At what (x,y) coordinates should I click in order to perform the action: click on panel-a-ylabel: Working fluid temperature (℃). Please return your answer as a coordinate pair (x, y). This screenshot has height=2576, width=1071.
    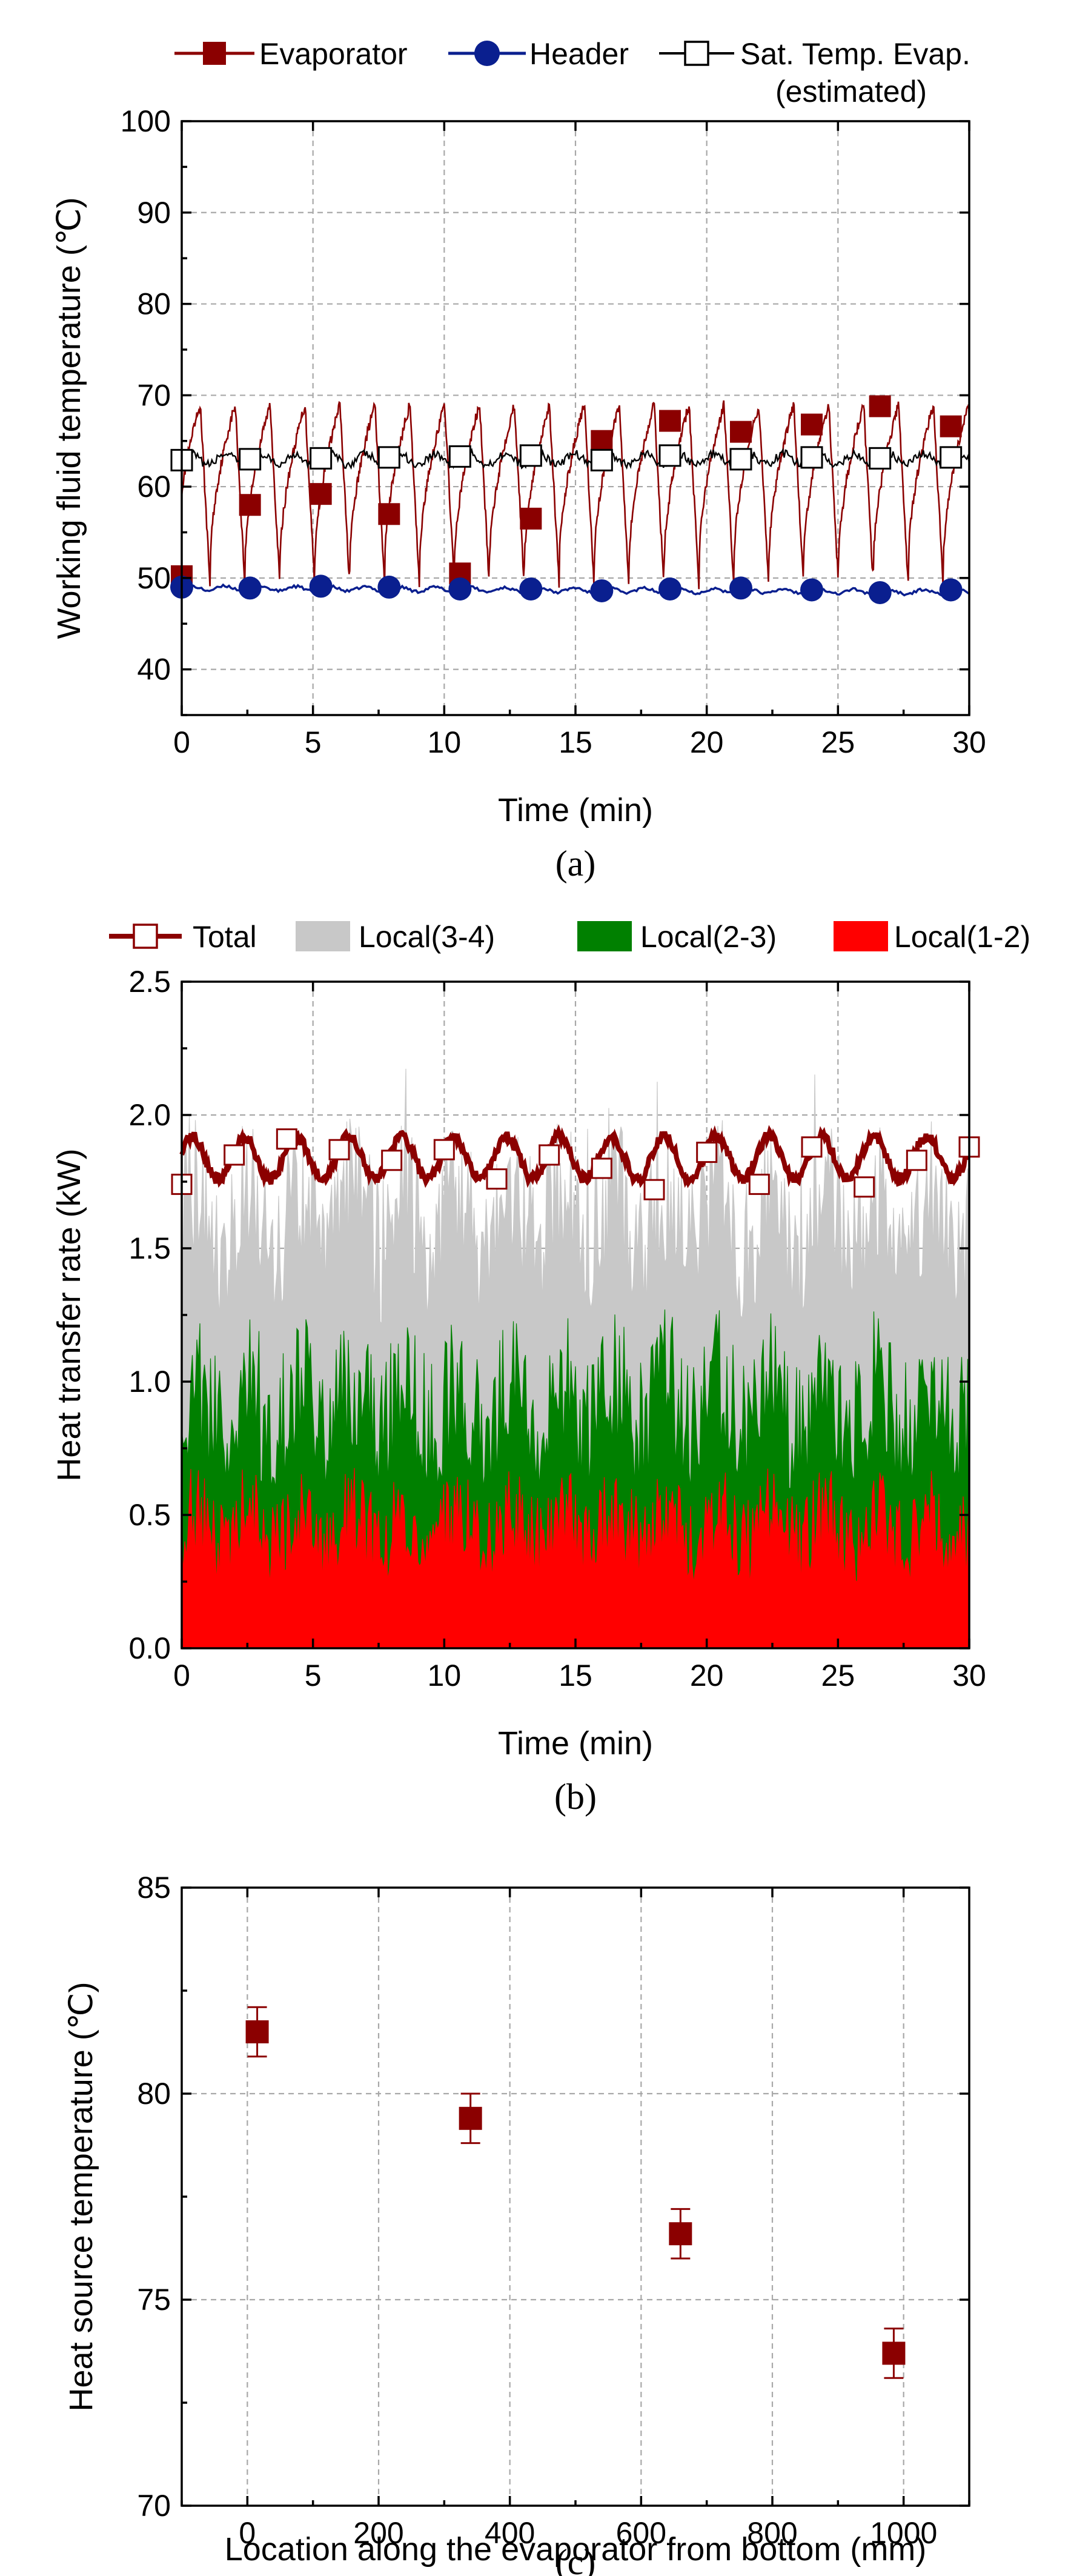
    Looking at the image, I should click on (69, 418).